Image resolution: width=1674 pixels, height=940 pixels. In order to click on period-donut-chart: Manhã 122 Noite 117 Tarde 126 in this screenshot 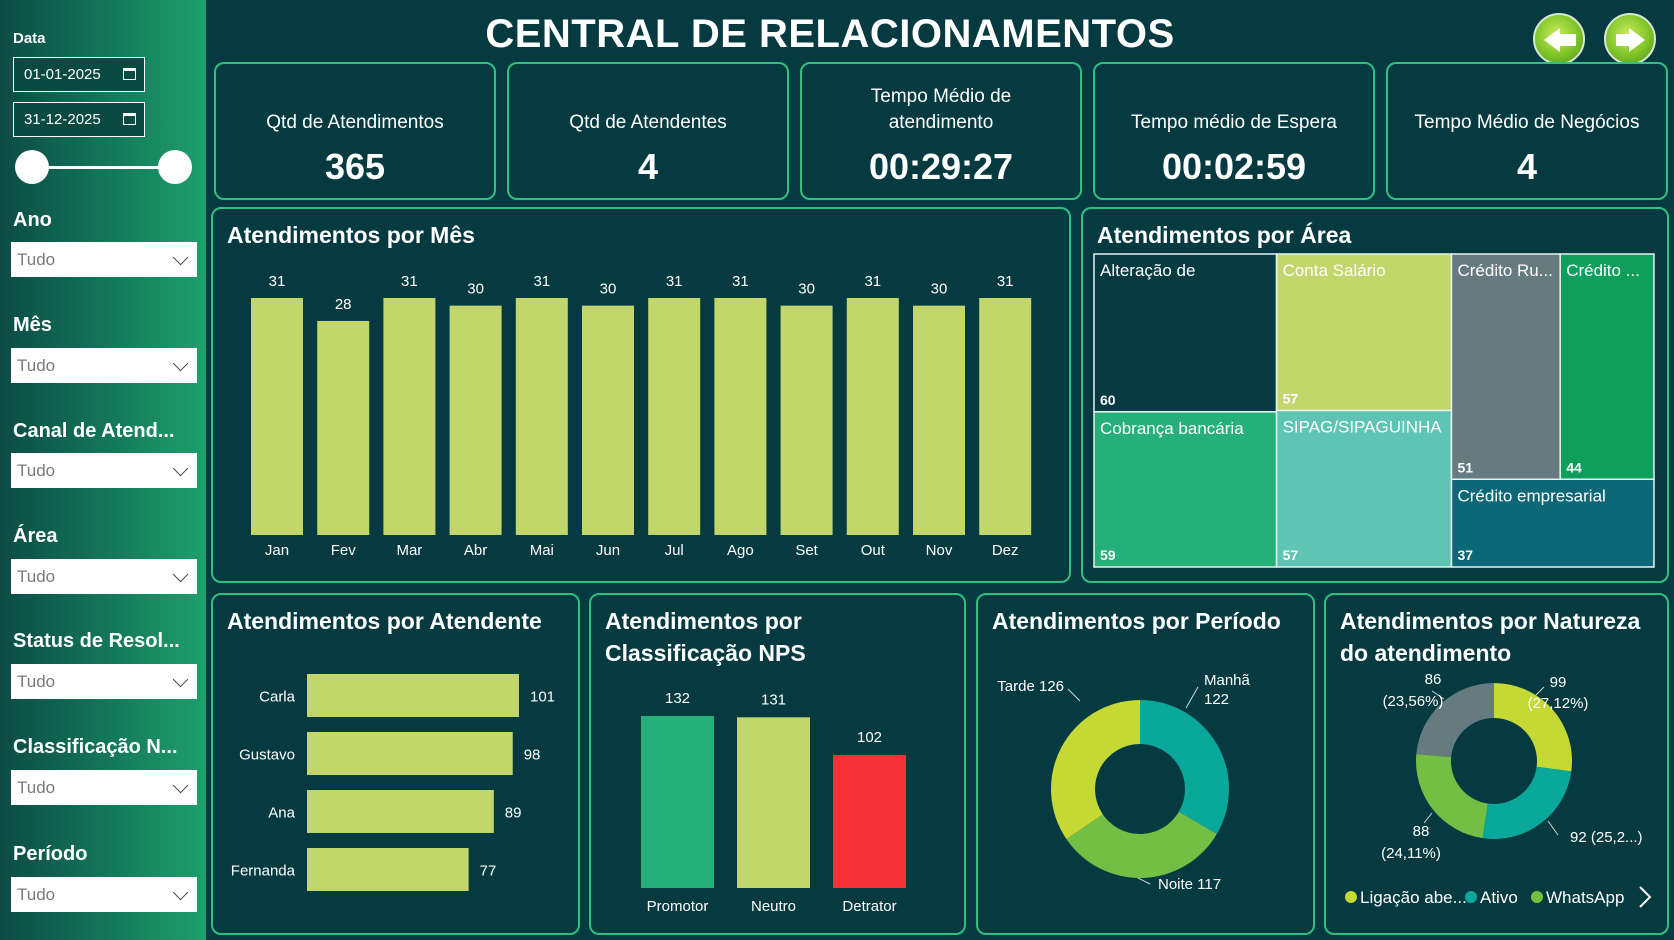, I will do `click(1123, 782)`.